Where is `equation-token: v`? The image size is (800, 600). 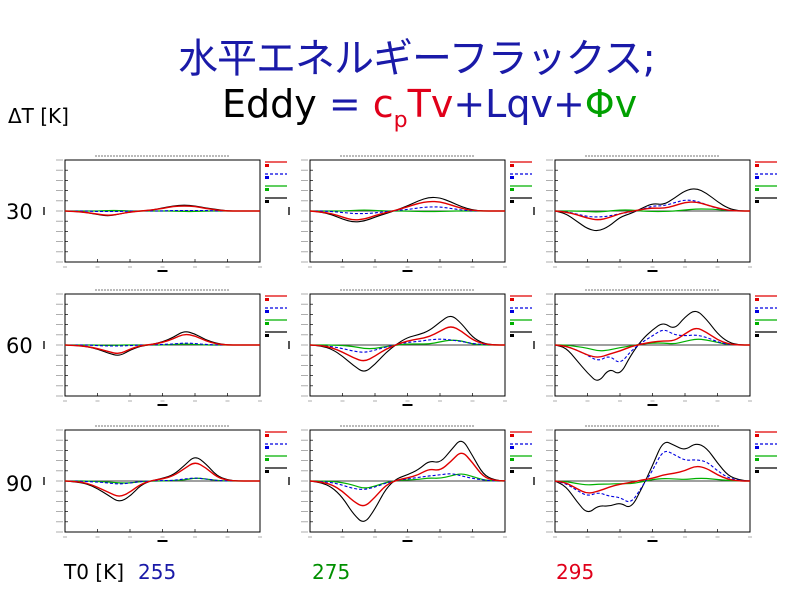 equation-token: v is located at coordinates (626, 104).